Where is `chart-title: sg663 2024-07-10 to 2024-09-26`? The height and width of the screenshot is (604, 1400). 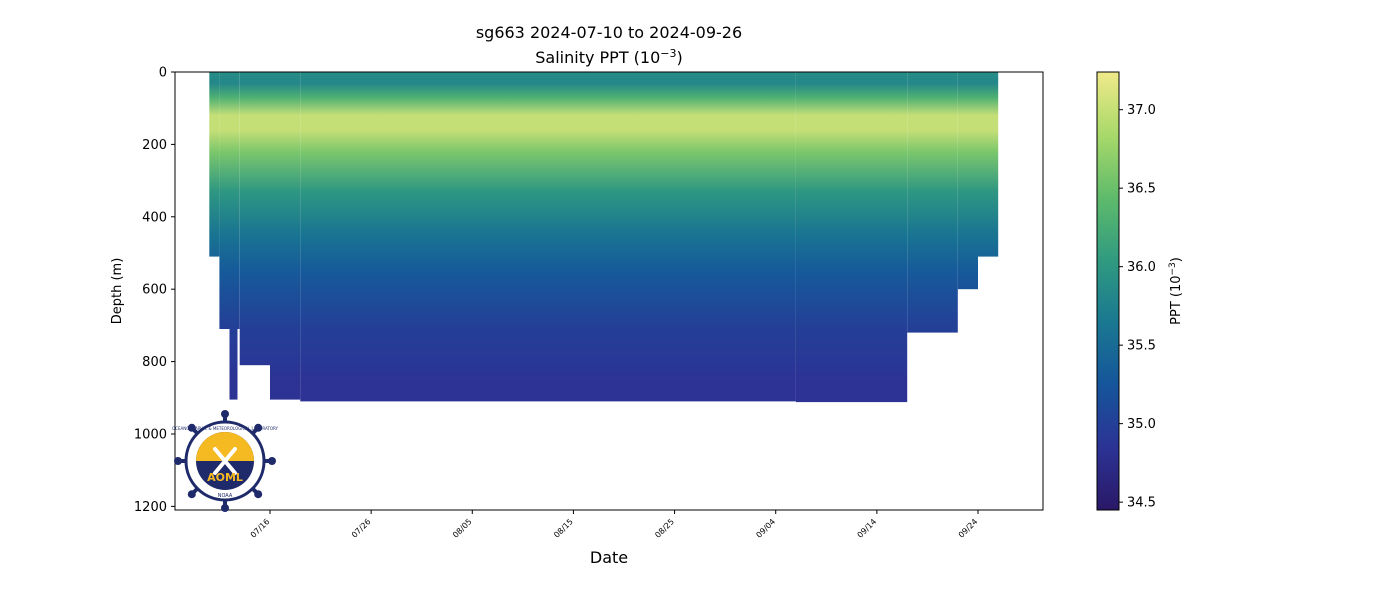 chart-title: sg663 2024-07-10 to 2024-09-26 is located at coordinates (609, 32).